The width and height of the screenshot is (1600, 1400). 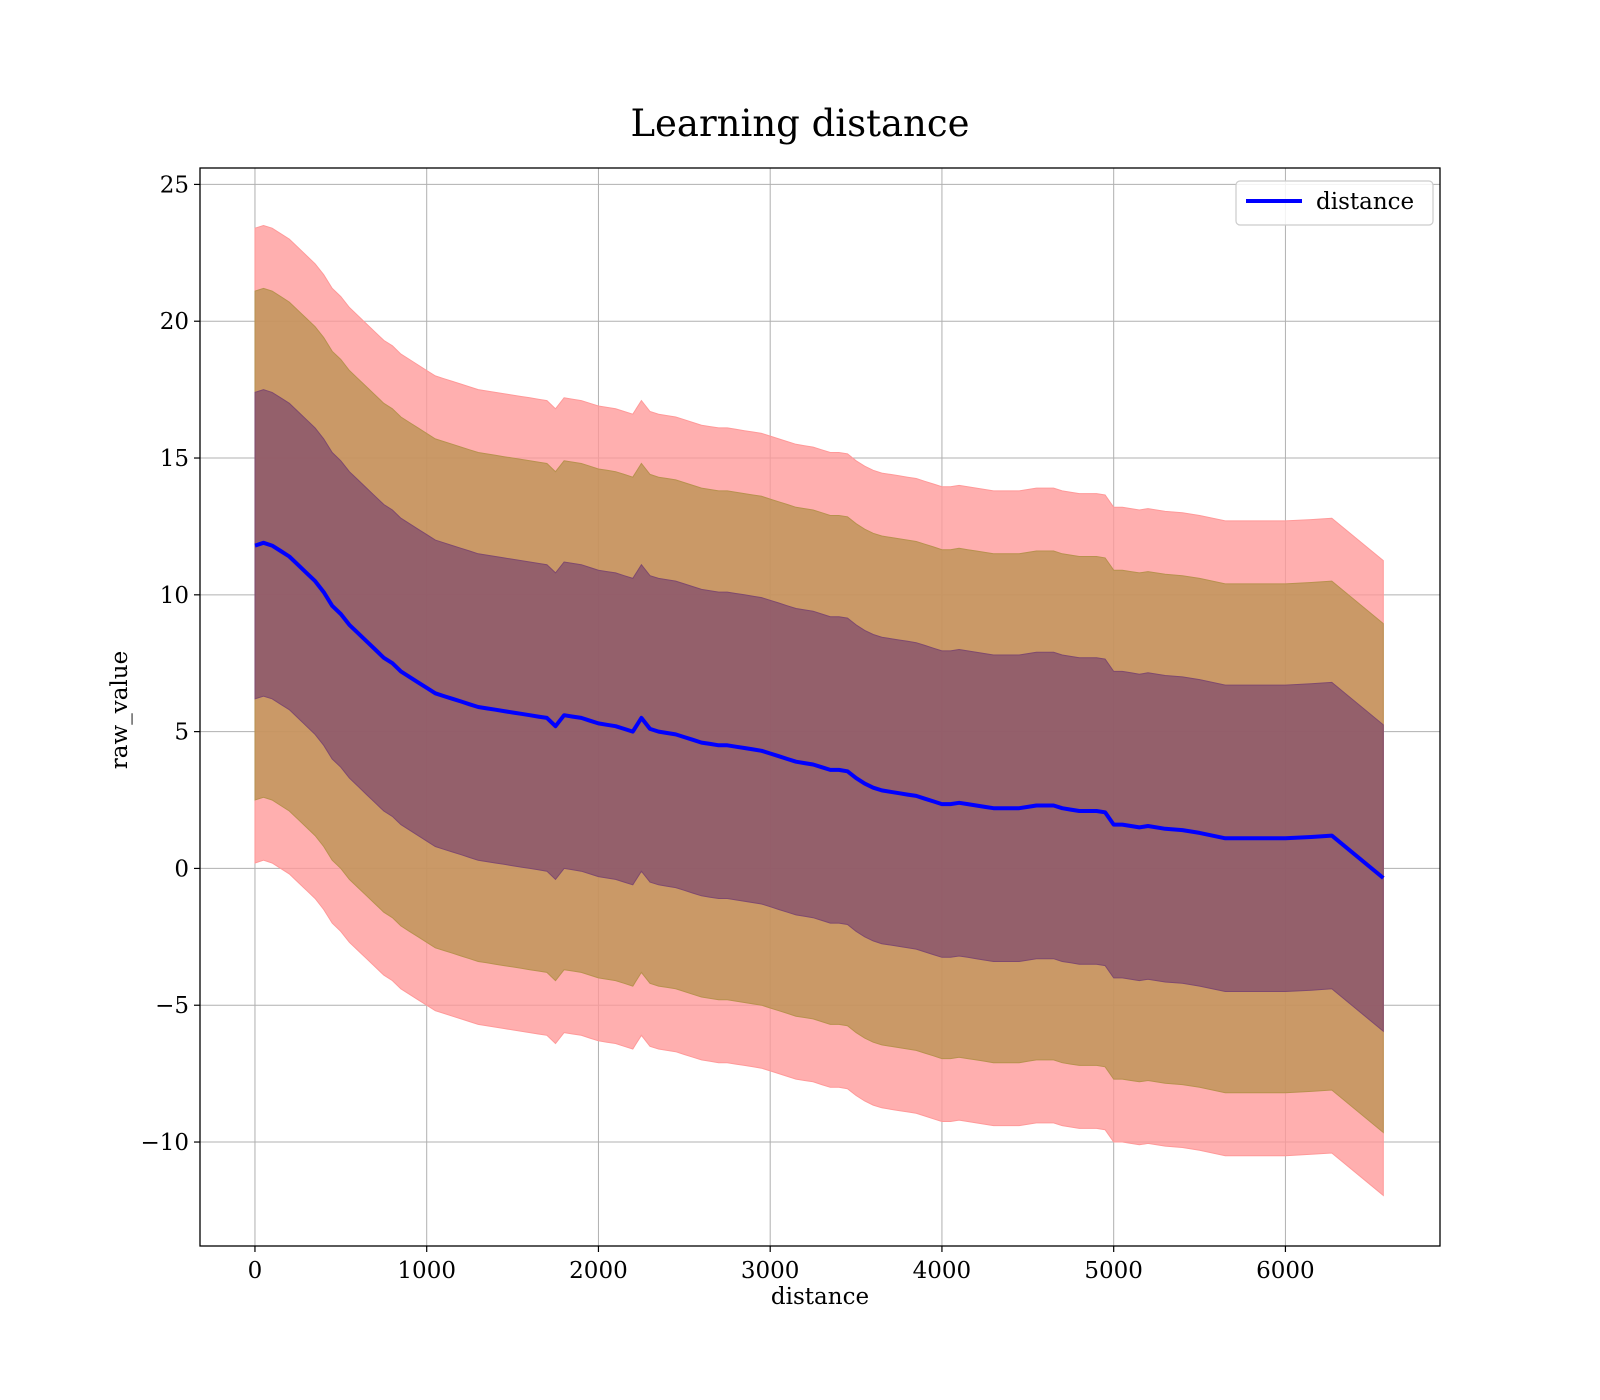 I want to click on y-tick-label: −5, so click(x=172, y=1006).